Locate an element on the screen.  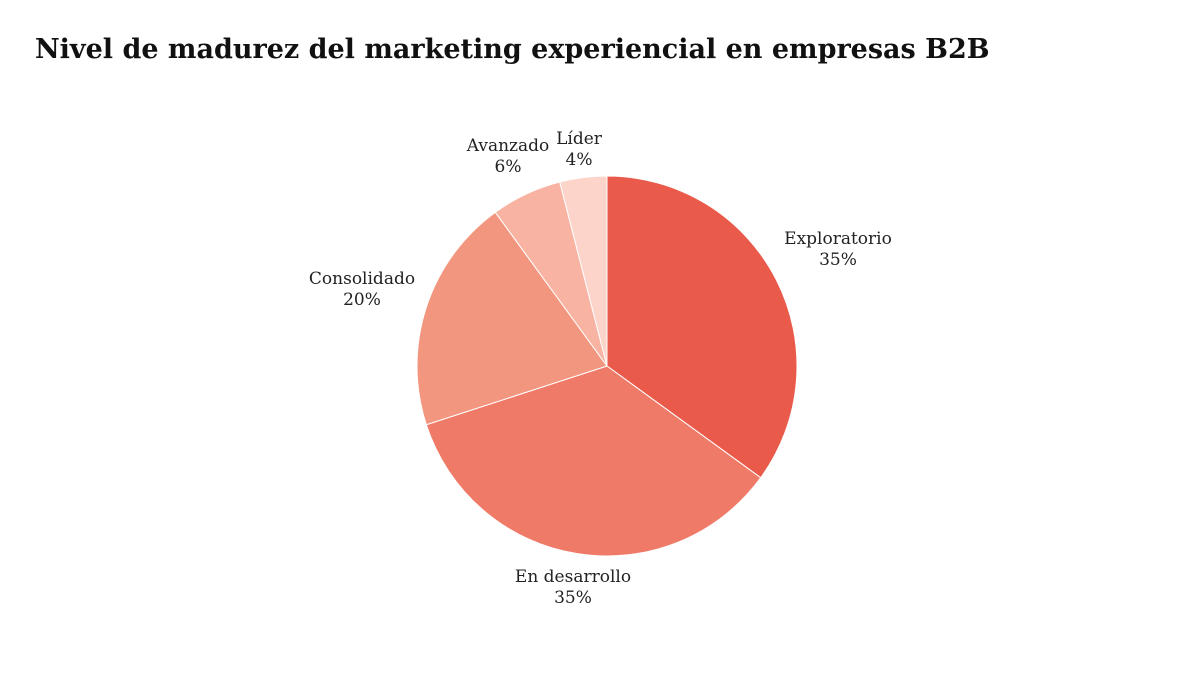
slice-category-label: En desarrollo is located at coordinates (573, 577).